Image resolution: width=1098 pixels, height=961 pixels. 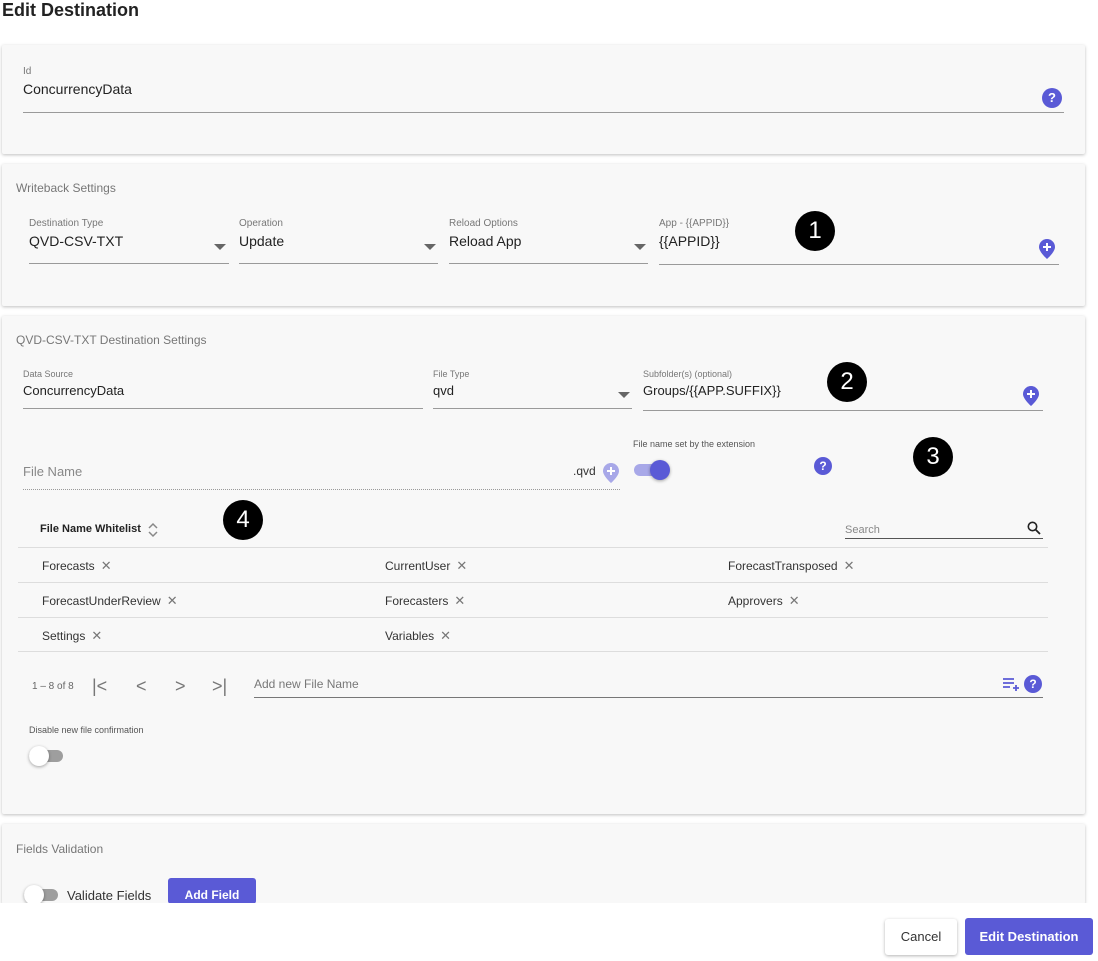 I want to click on id-field: Id ConcurrencyData, so click(x=543, y=89).